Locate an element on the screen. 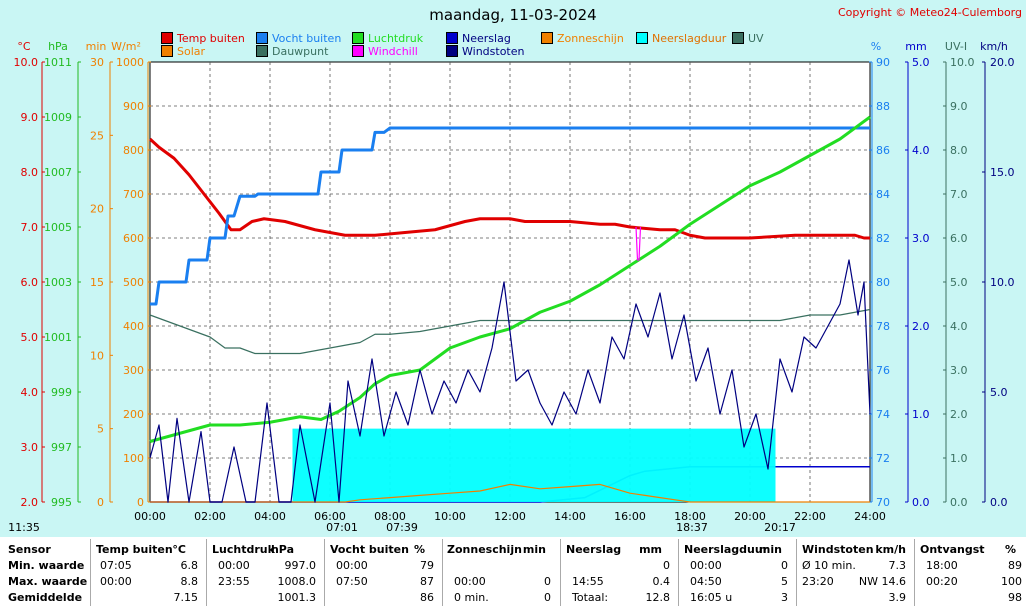 The image size is (1026, 608). table-cell: 12.8 is located at coordinates (658, 597).